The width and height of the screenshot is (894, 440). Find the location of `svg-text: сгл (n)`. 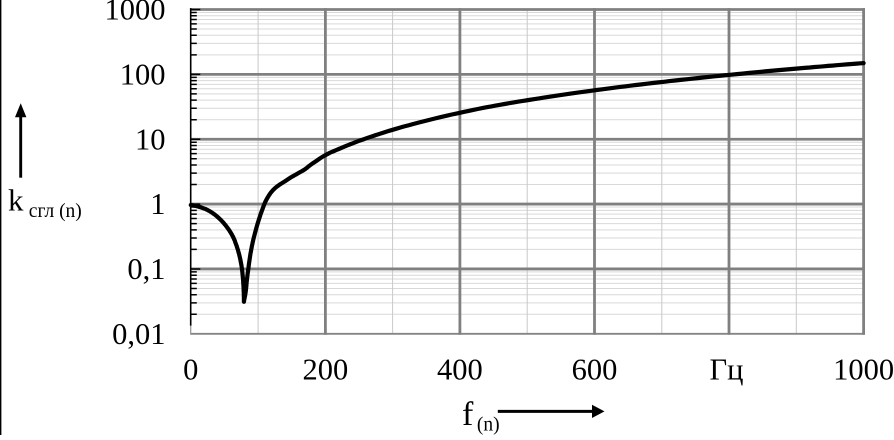

svg-text: сгл (n) is located at coordinates (55, 211).